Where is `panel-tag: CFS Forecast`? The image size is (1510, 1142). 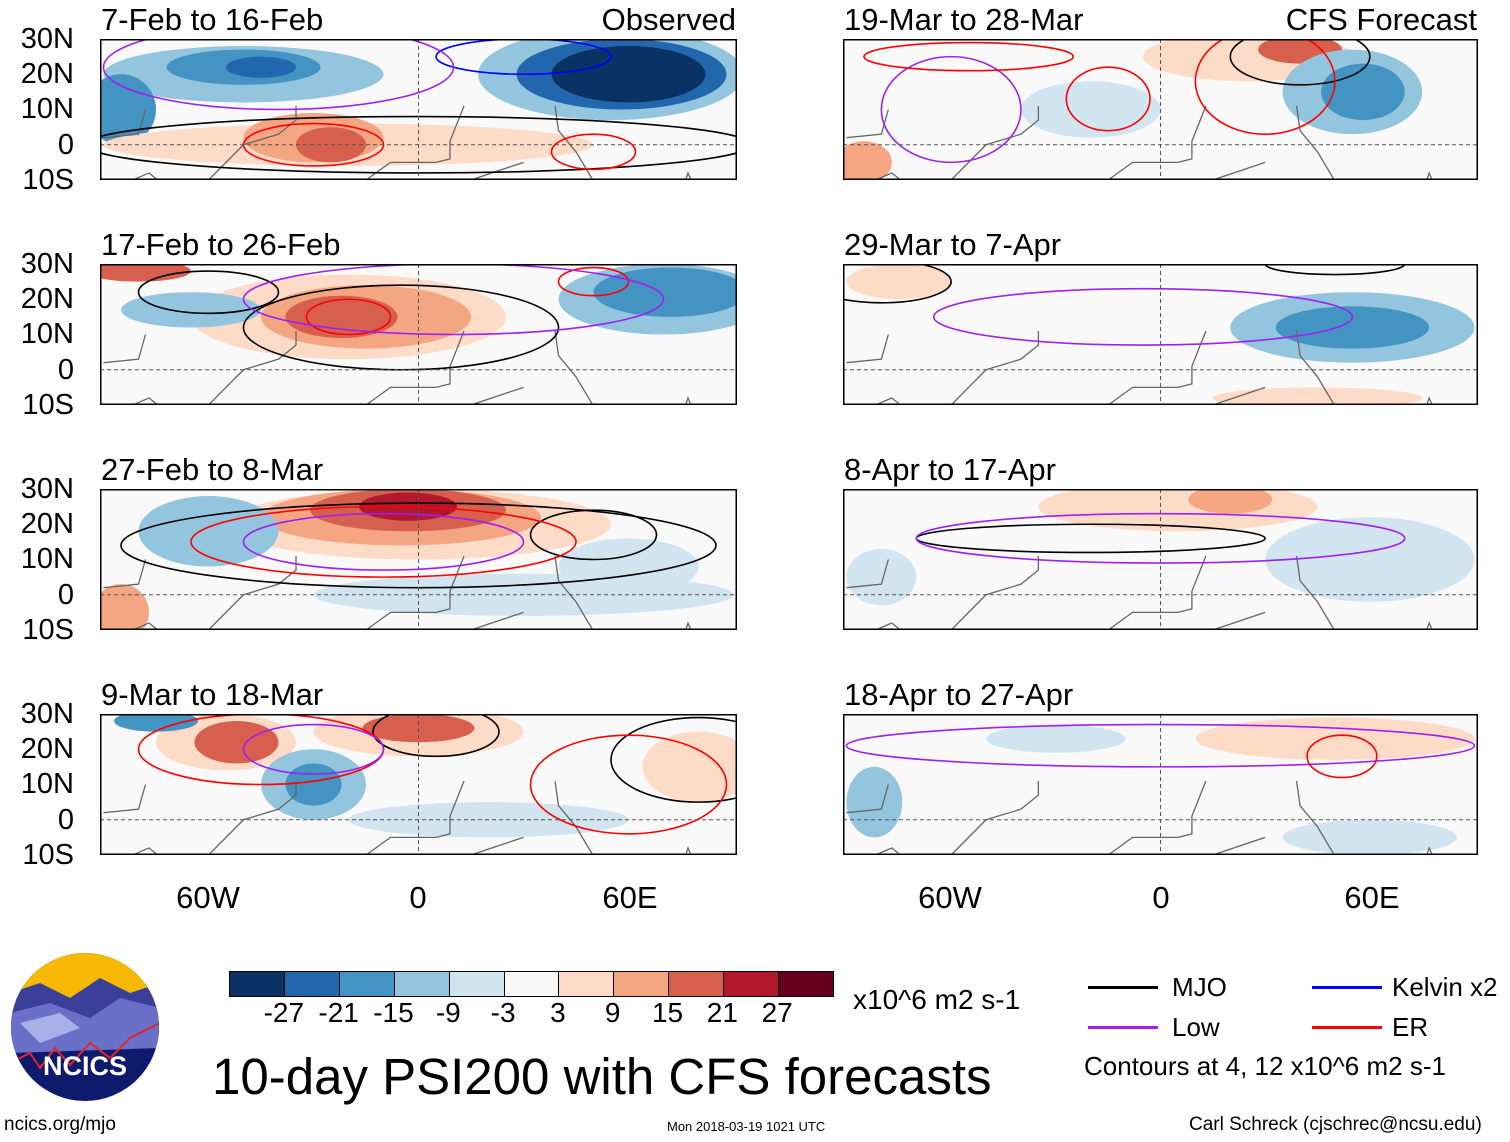
panel-tag: CFS Forecast is located at coordinates (1381, 19).